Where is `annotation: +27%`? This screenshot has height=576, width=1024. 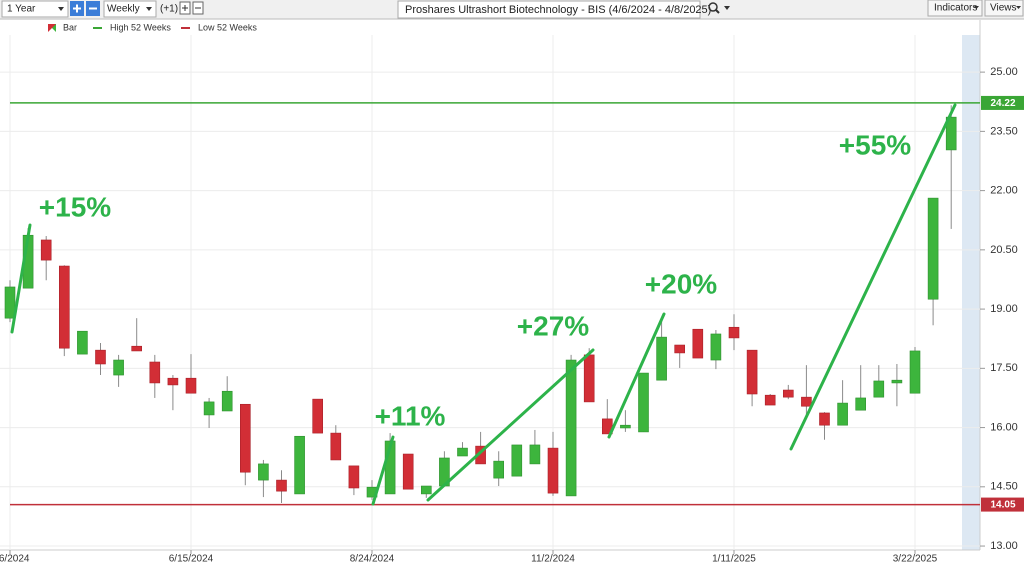
annotation: +27% is located at coordinates (553, 325).